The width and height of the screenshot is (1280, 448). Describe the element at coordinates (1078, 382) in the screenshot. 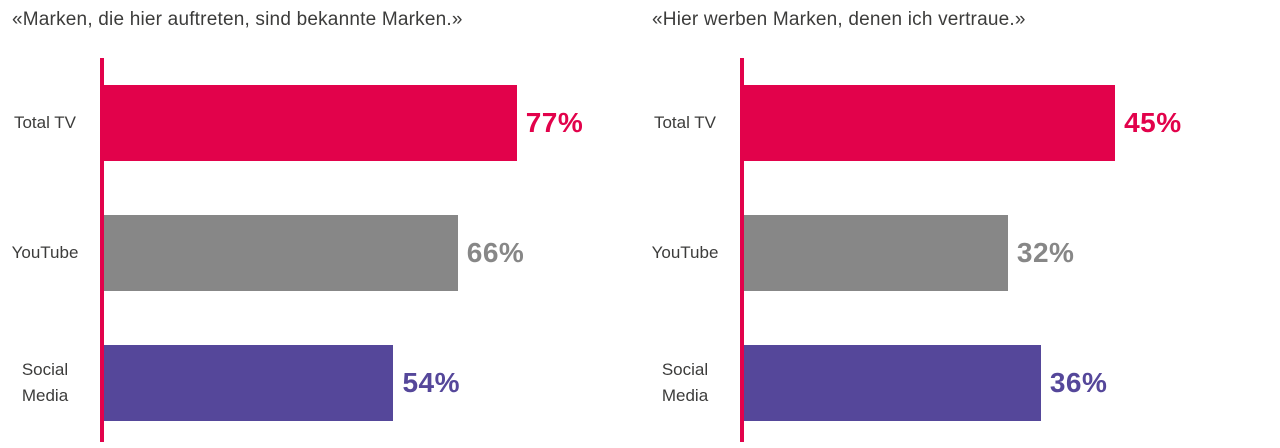

I see `value-label: 36%` at that location.